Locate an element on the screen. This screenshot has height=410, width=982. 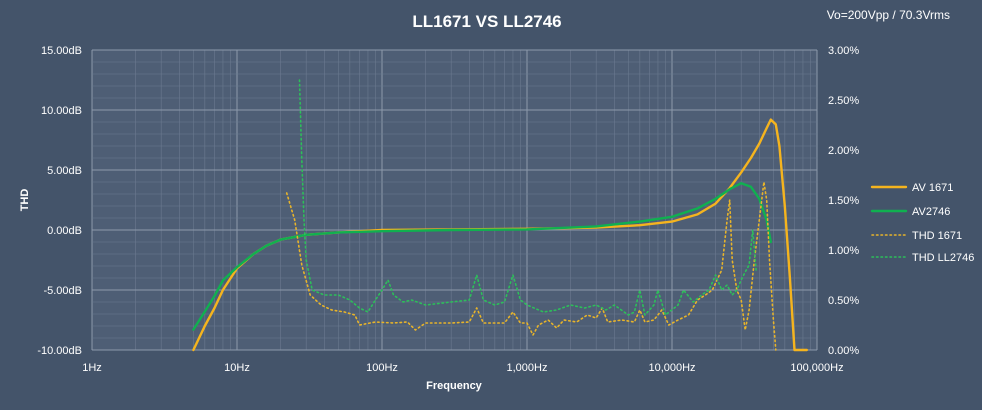
x-tick-label: 10,000Hz is located at coordinates (671, 368).